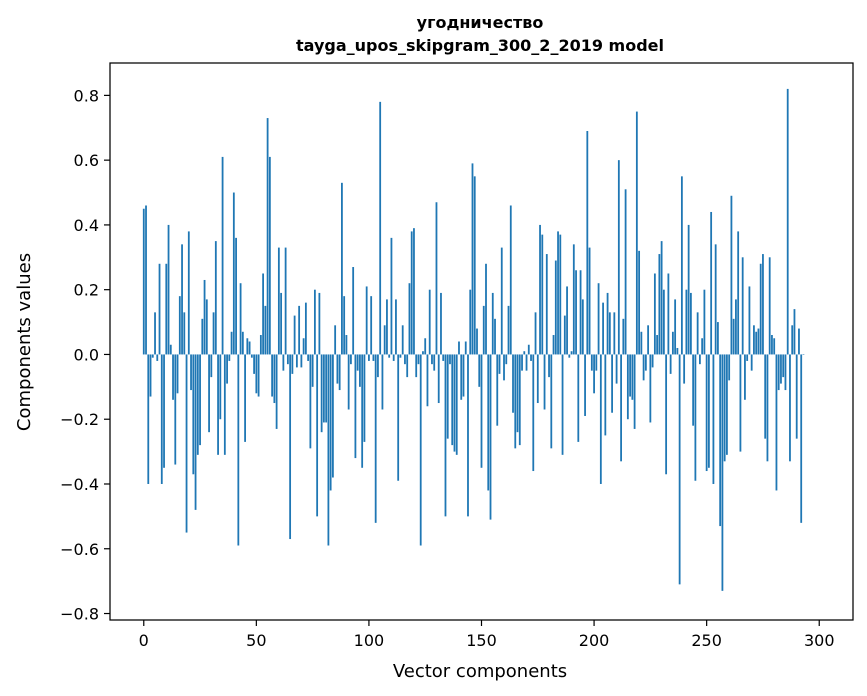 The image size is (867, 696). Describe the element at coordinates (86, 290) in the screenshot. I see `y-tick-label: 0.2` at that location.